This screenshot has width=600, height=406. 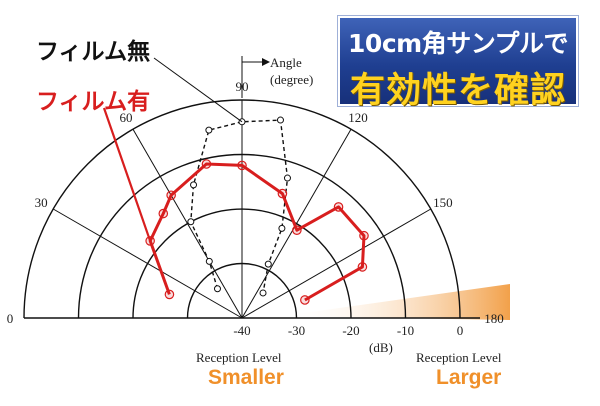 What do you see at coordinates (350, 330) in the screenshot?
I see `level-tick-label: -20` at bounding box center [350, 330].